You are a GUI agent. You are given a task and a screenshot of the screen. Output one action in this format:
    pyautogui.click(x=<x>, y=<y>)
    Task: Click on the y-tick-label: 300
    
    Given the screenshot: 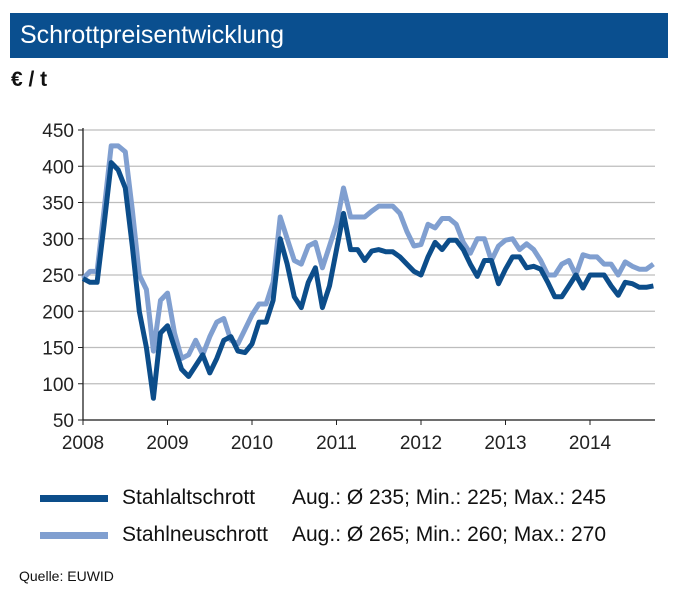 What is the action you would take?
    pyautogui.click(x=58, y=240)
    